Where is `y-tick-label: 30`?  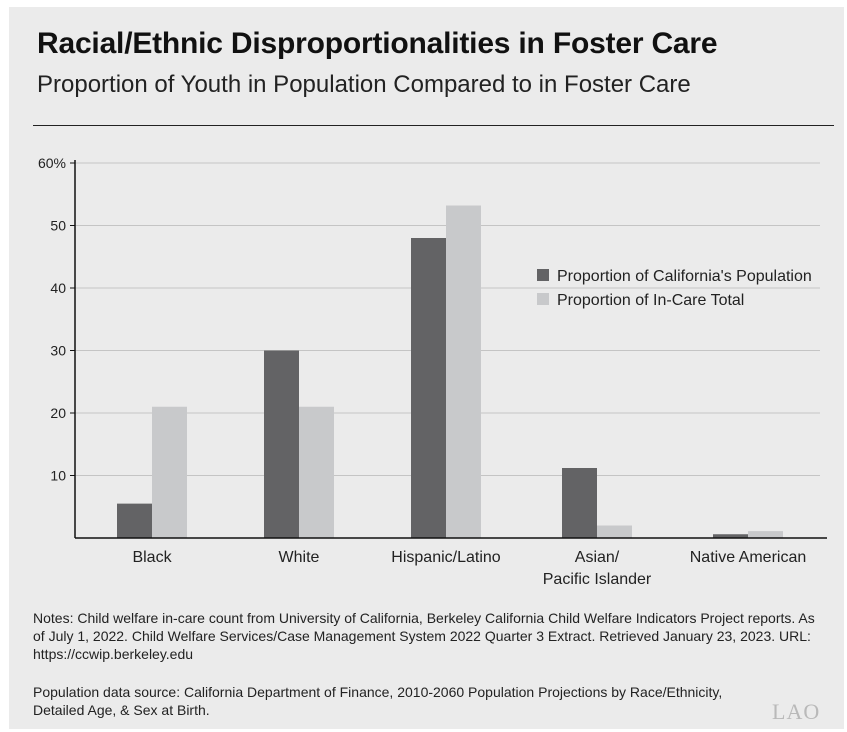 y-tick-label: 30 is located at coordinates (58, 351).